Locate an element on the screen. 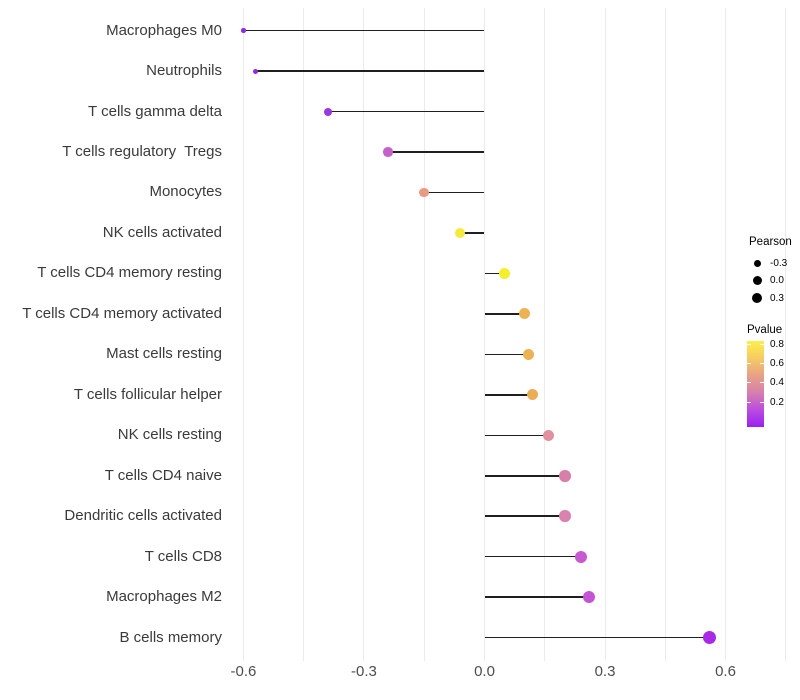 The image size is (800, 700). colorbar-tick-label: 0.8 is located at coordinates (777, 344).